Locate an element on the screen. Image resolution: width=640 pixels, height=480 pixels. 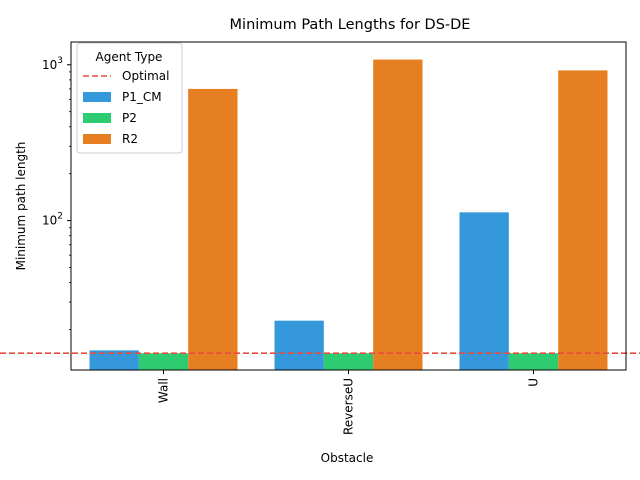
legend: Agent Type Optimal P1_CM P2 R2 is located at coordinates (129, 98).